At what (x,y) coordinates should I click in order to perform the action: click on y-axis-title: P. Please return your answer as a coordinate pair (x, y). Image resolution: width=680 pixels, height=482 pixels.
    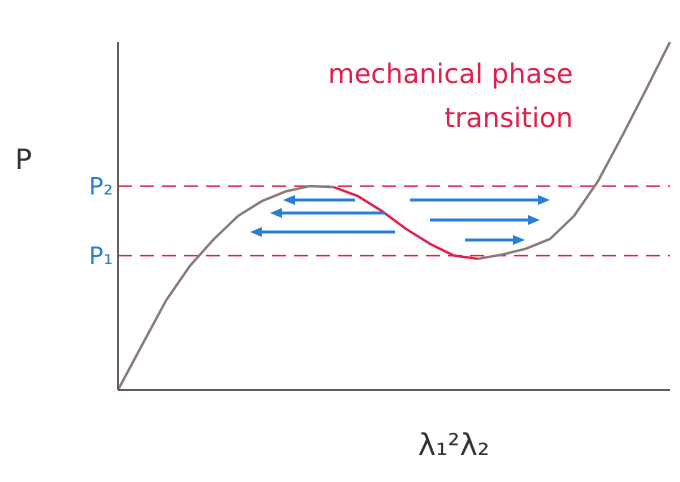
    Looking at the image, I should click on (23, 159).